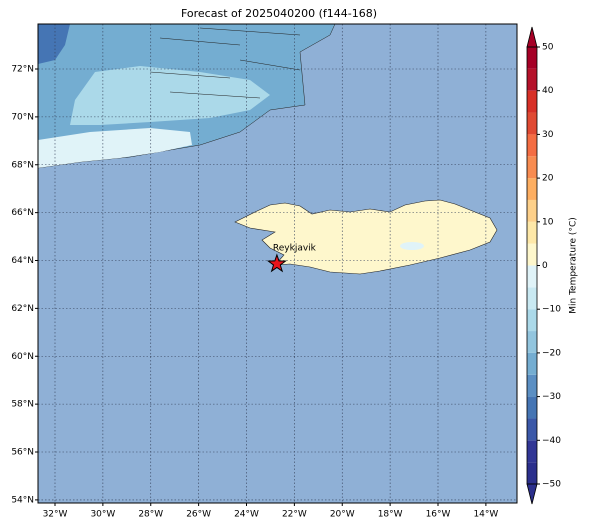 The width and height of the screenshot is (591, 532). I want to click on colorbar-tick-label: 40, so click(548, 91).